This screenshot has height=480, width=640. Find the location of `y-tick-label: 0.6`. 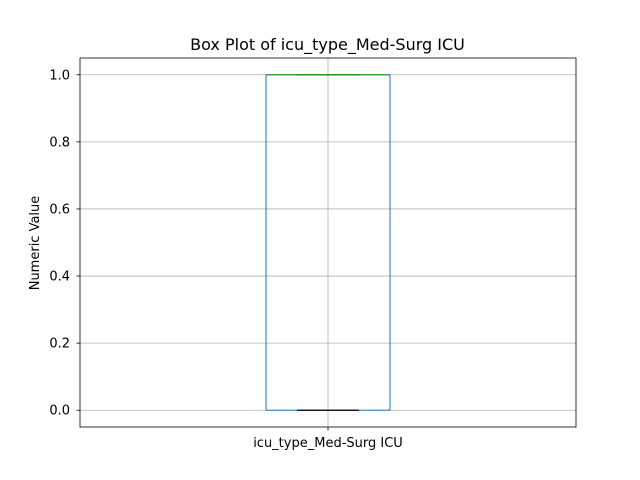

y-tick-label: 0.6 is located at coordinates (59, 209).